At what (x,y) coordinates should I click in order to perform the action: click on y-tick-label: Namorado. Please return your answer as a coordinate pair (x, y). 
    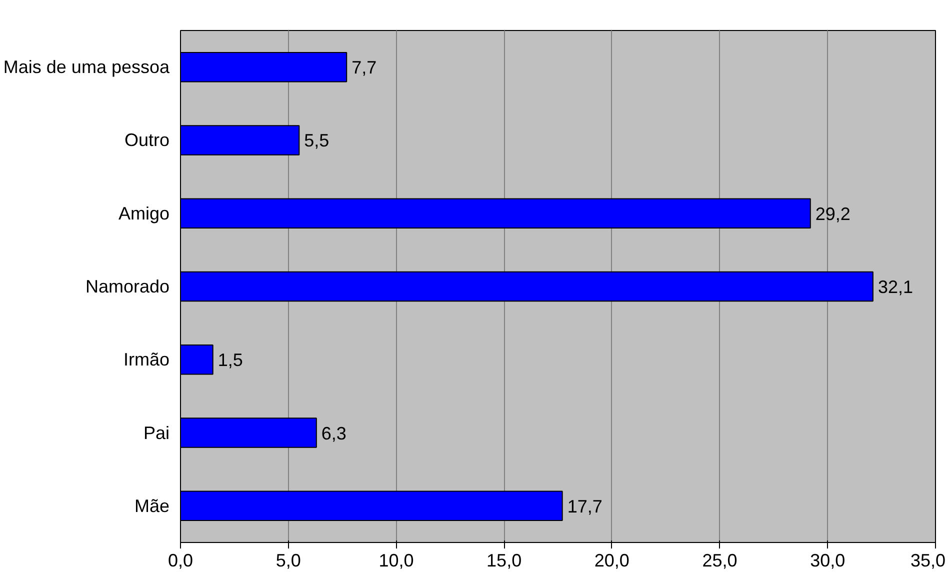
    Looking at the image, I should click on (127, 286).